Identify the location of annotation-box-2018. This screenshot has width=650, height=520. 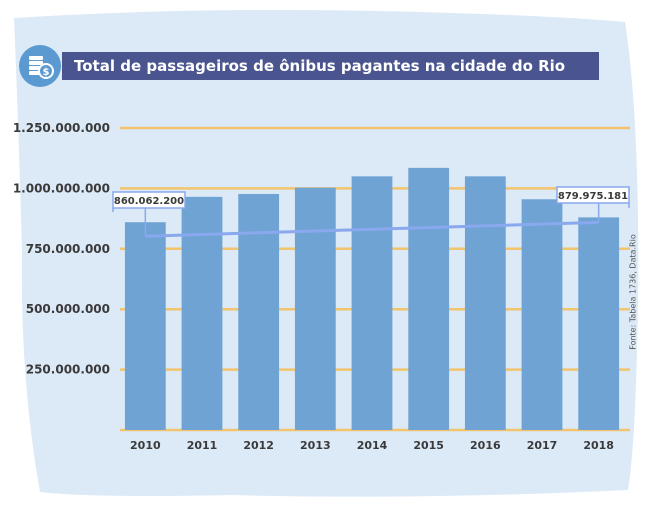
(593, 195).